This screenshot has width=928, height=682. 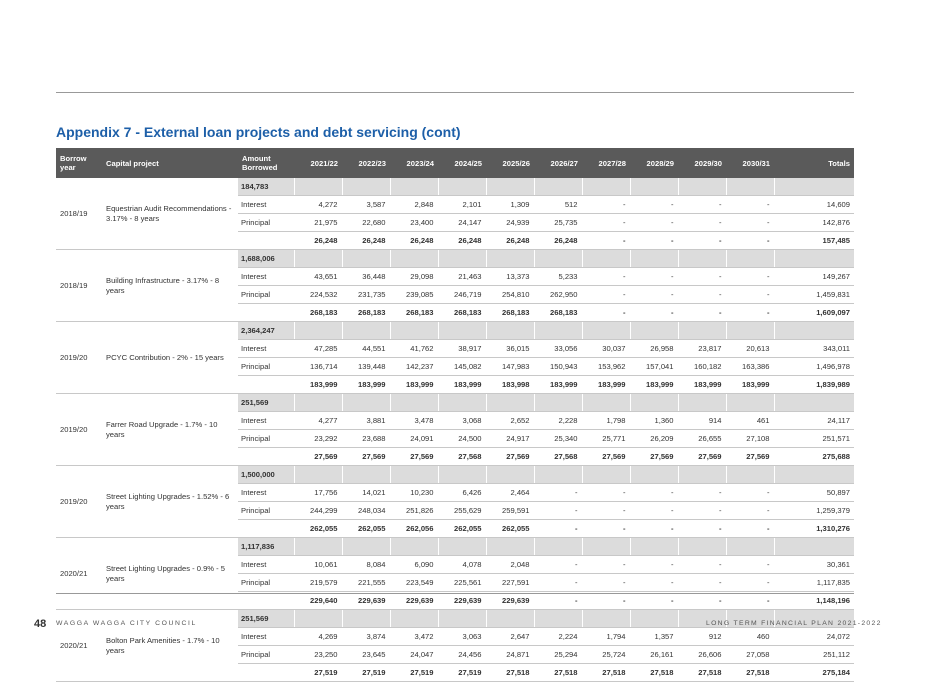 I want to click on value-cell: 23,688, so click(x=365, y=438).